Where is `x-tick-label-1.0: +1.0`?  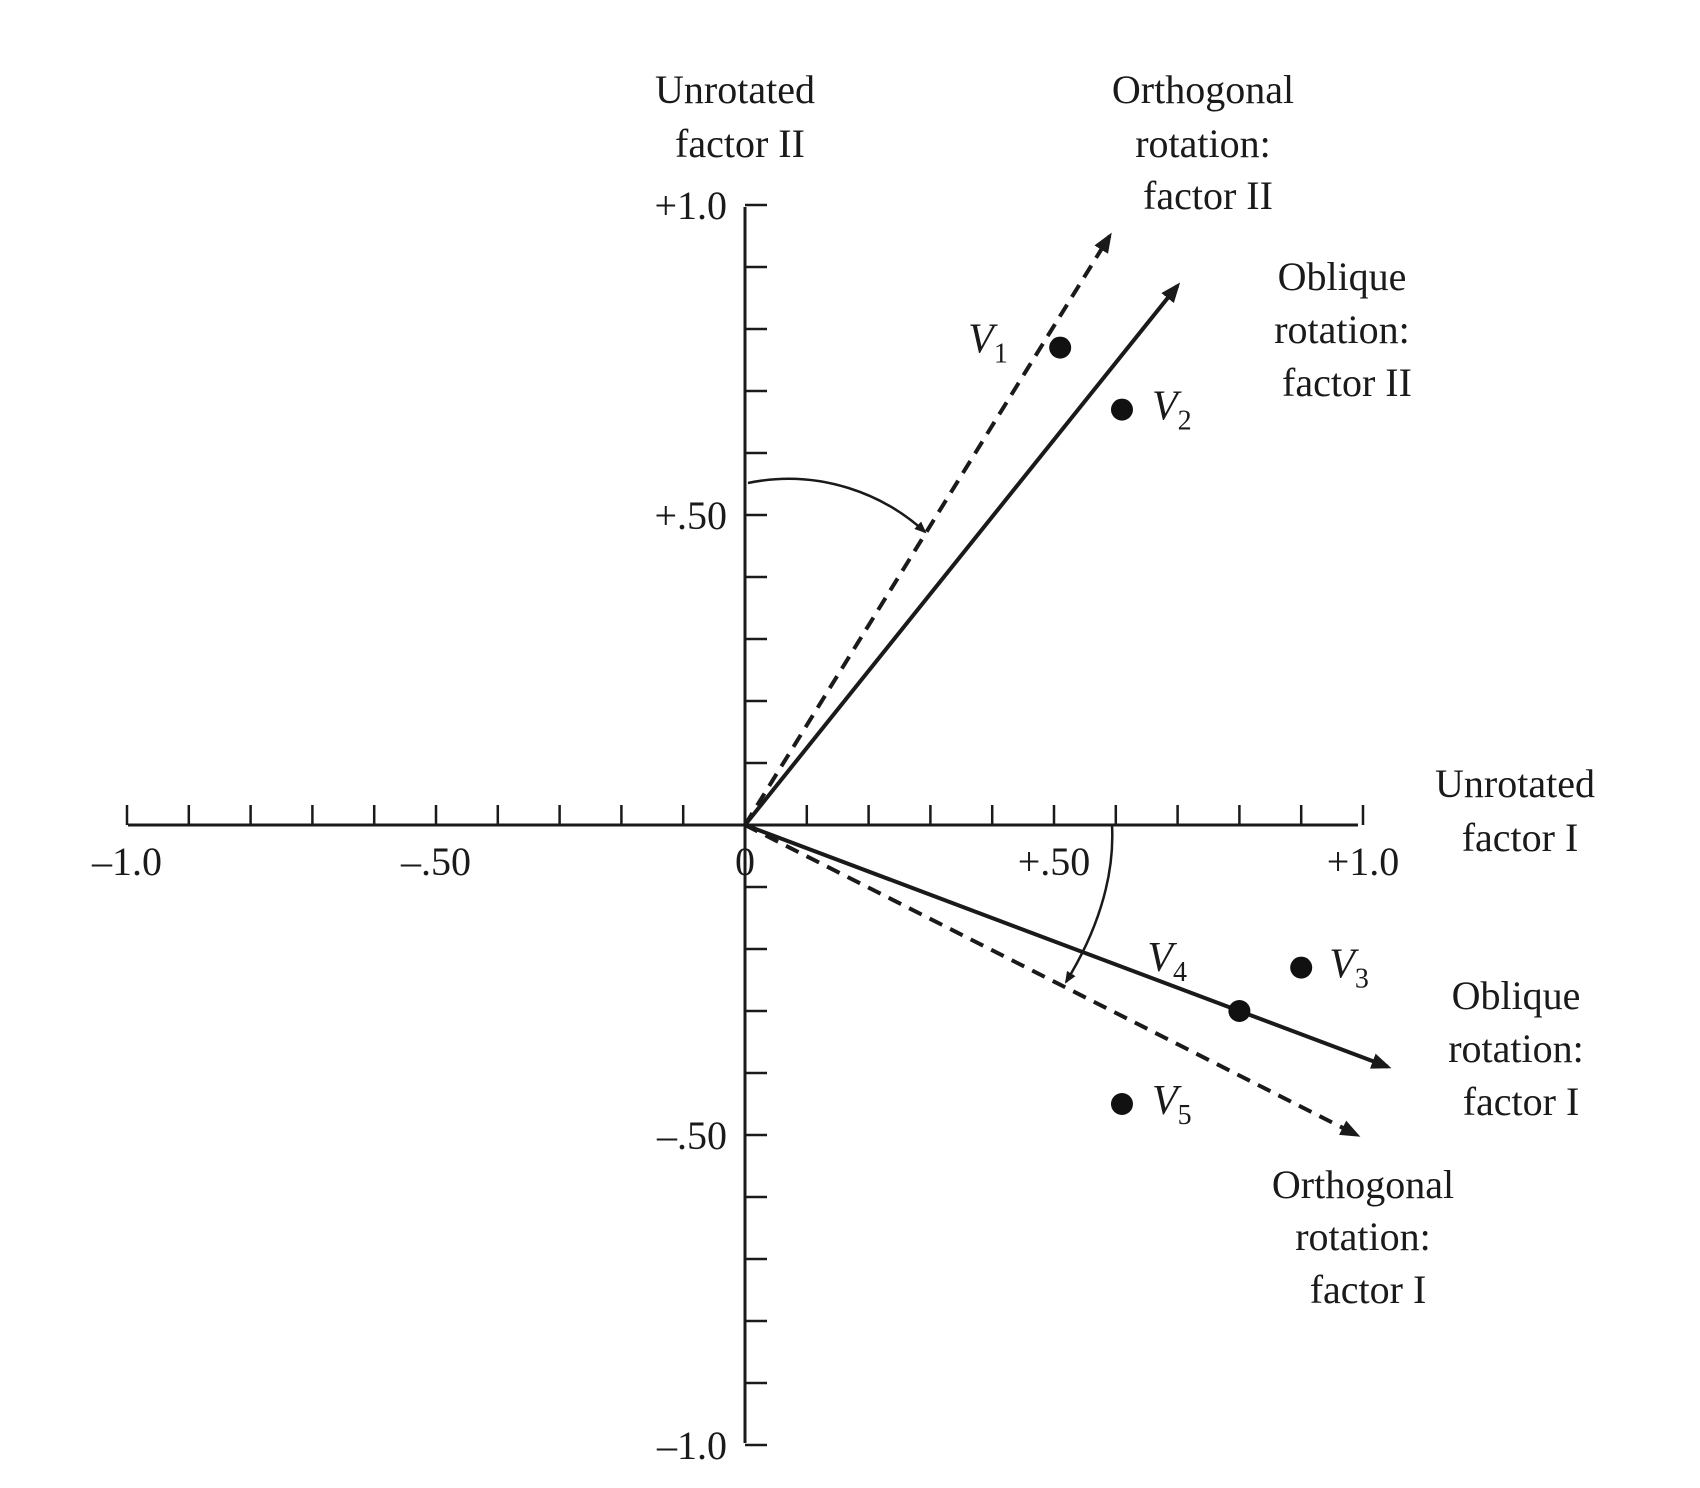
x-tick-label-1.0: +1.0 is located at coordinates (1363, 861).